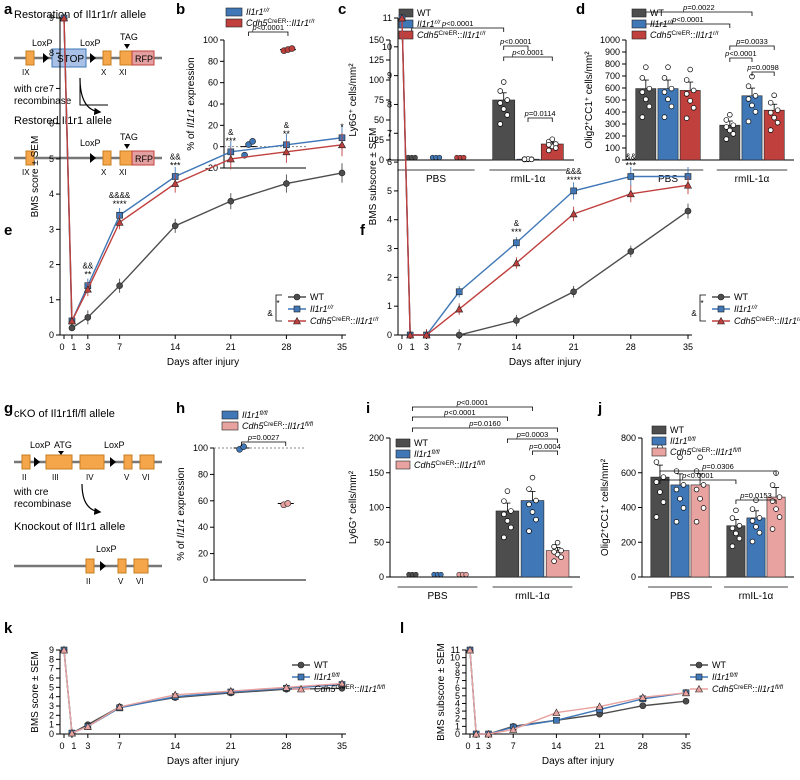  What do you see at coordinates (706, 452) in the screenshot?
I see `panel-j-legend-label: Cdh5CreER::Il1r1fl/fl` at bounding box center [706, 452].